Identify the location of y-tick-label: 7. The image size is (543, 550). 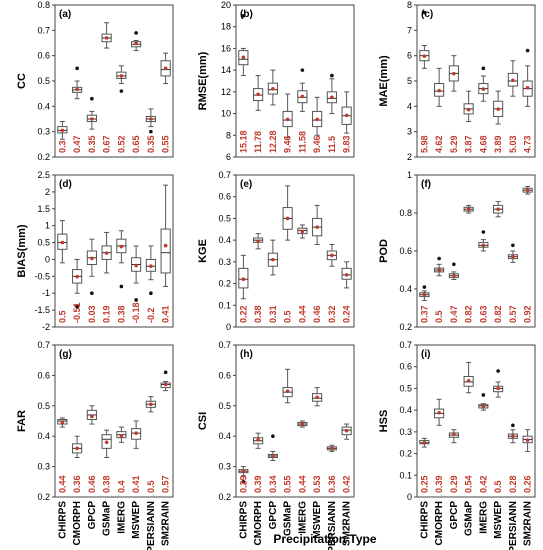
(409, 30).